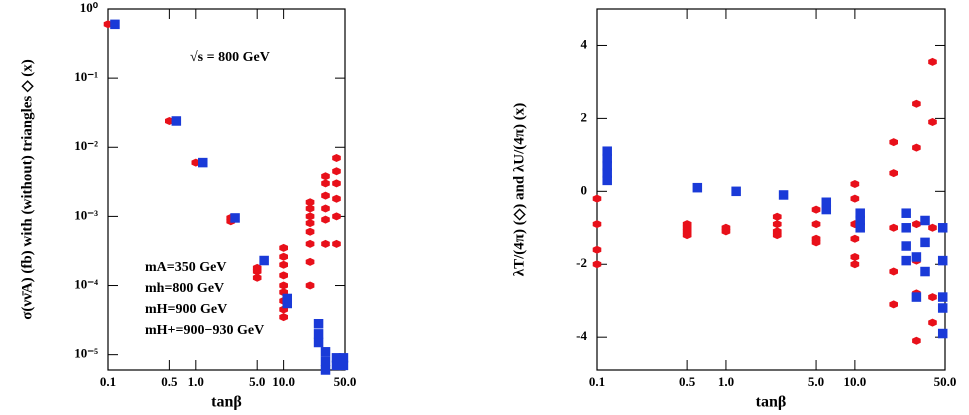 The width and height of the screenshot is (969, 415). Describe the element at coordinates (204, 330) in the screenshot. I see `annotation: mH+=900−930 GeV` at that location.